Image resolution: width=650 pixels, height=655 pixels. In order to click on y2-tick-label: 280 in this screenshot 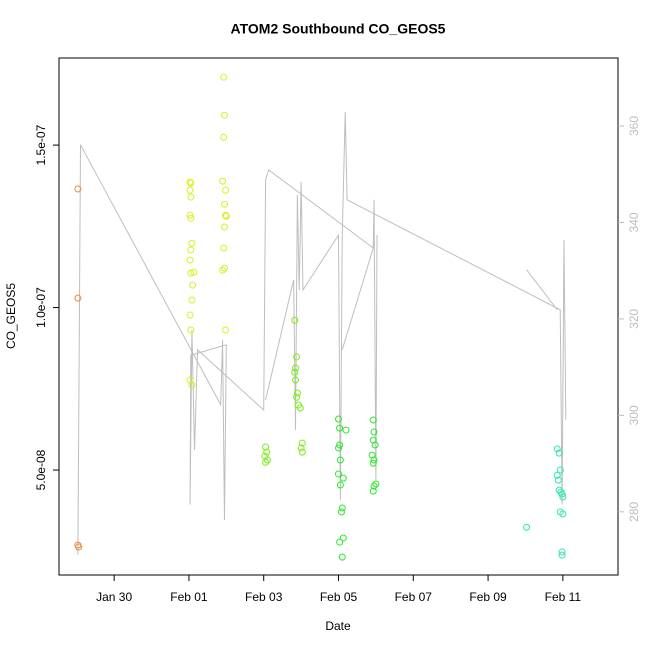, I will do `click(634, 511)`.